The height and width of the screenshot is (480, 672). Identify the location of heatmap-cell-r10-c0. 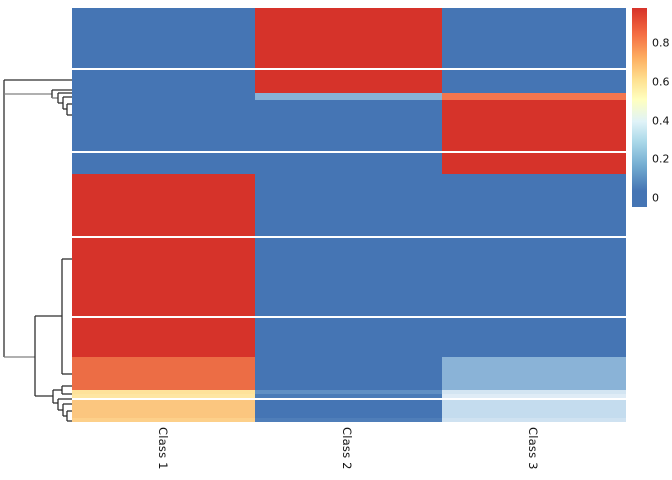
(163, 395).